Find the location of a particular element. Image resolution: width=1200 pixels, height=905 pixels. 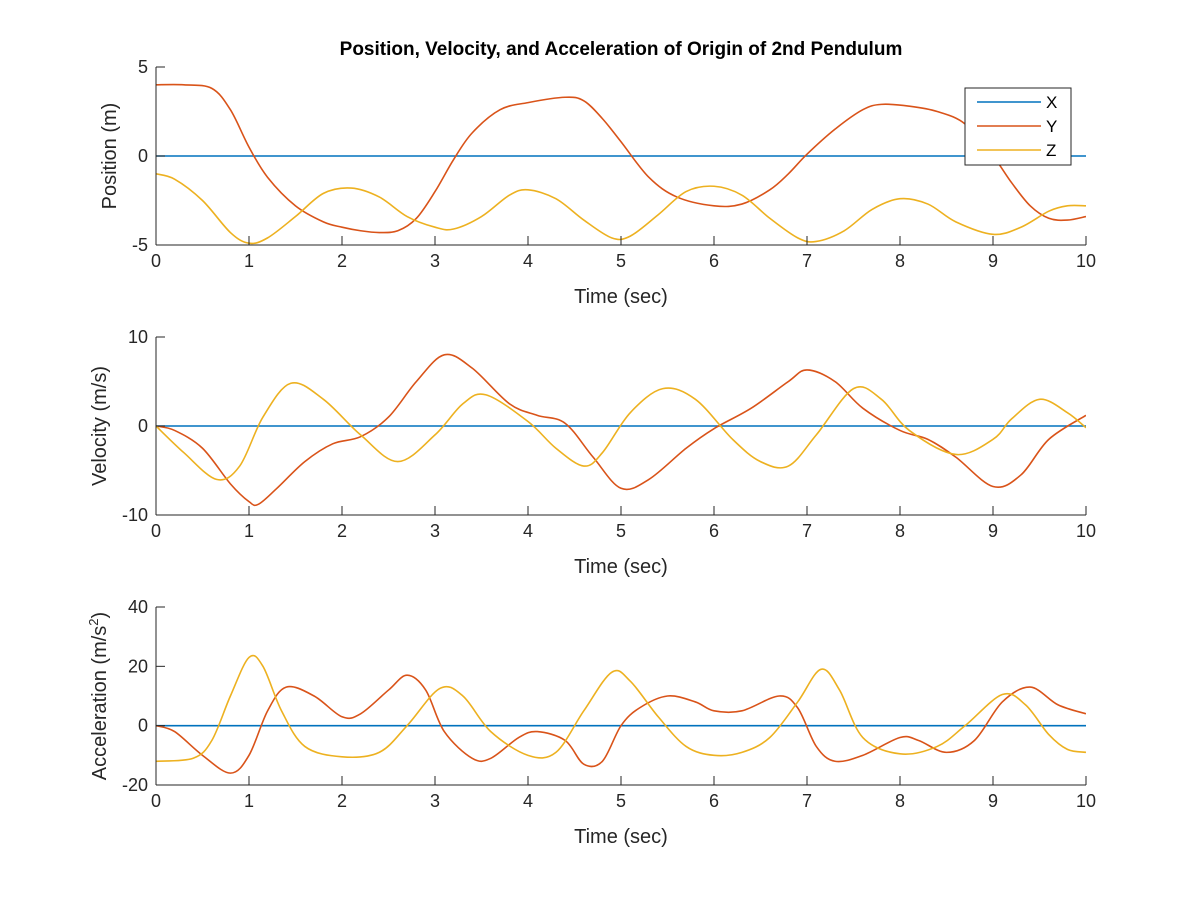

position-x-tick-label: 5 is located at coordinates (621, 261).